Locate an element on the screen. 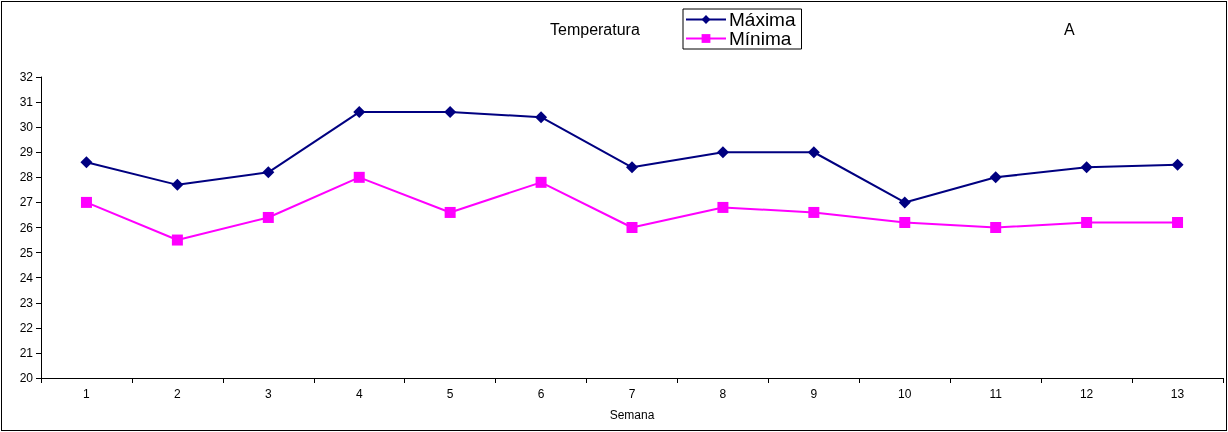 The image size is (1228, 432). text: A is located at coordinates (1069, 29).